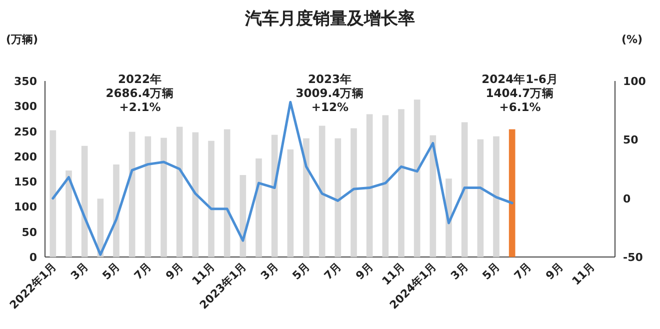 Image resolution: width=660 pixels, height=329 pixels. Describe the element at coordinates (26, 157) in the screenshot. I see `y-tick-label: 200` at that location.